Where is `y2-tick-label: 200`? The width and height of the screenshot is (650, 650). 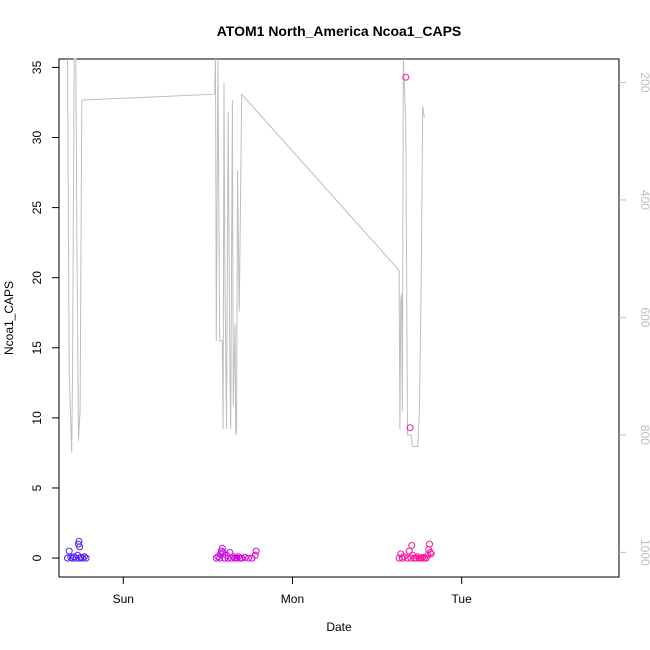 y2-tick-label: 200 is located at coordinates (644, 82).